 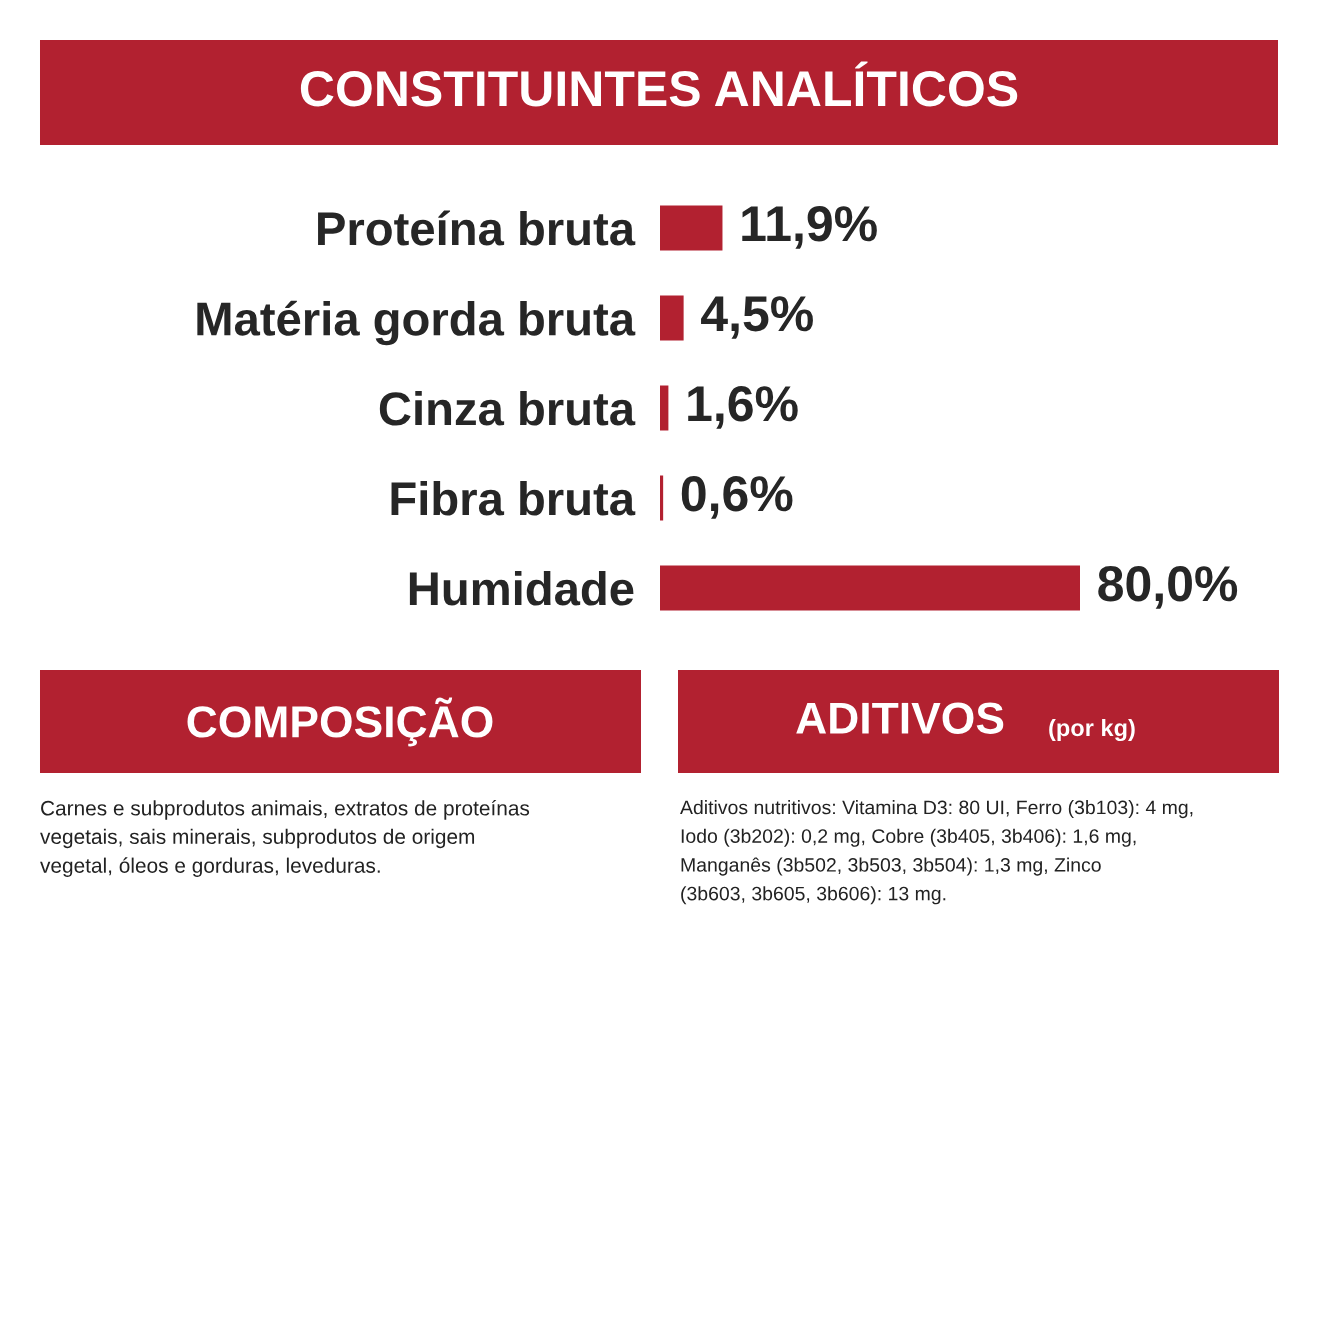 I want to click on data-label: 11,9%, so click(x=809, y=227).